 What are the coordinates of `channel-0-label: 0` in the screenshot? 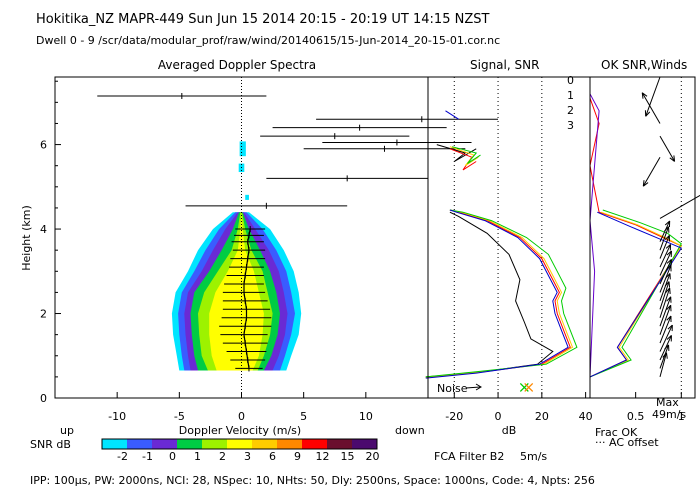 It's located at (570, 80).